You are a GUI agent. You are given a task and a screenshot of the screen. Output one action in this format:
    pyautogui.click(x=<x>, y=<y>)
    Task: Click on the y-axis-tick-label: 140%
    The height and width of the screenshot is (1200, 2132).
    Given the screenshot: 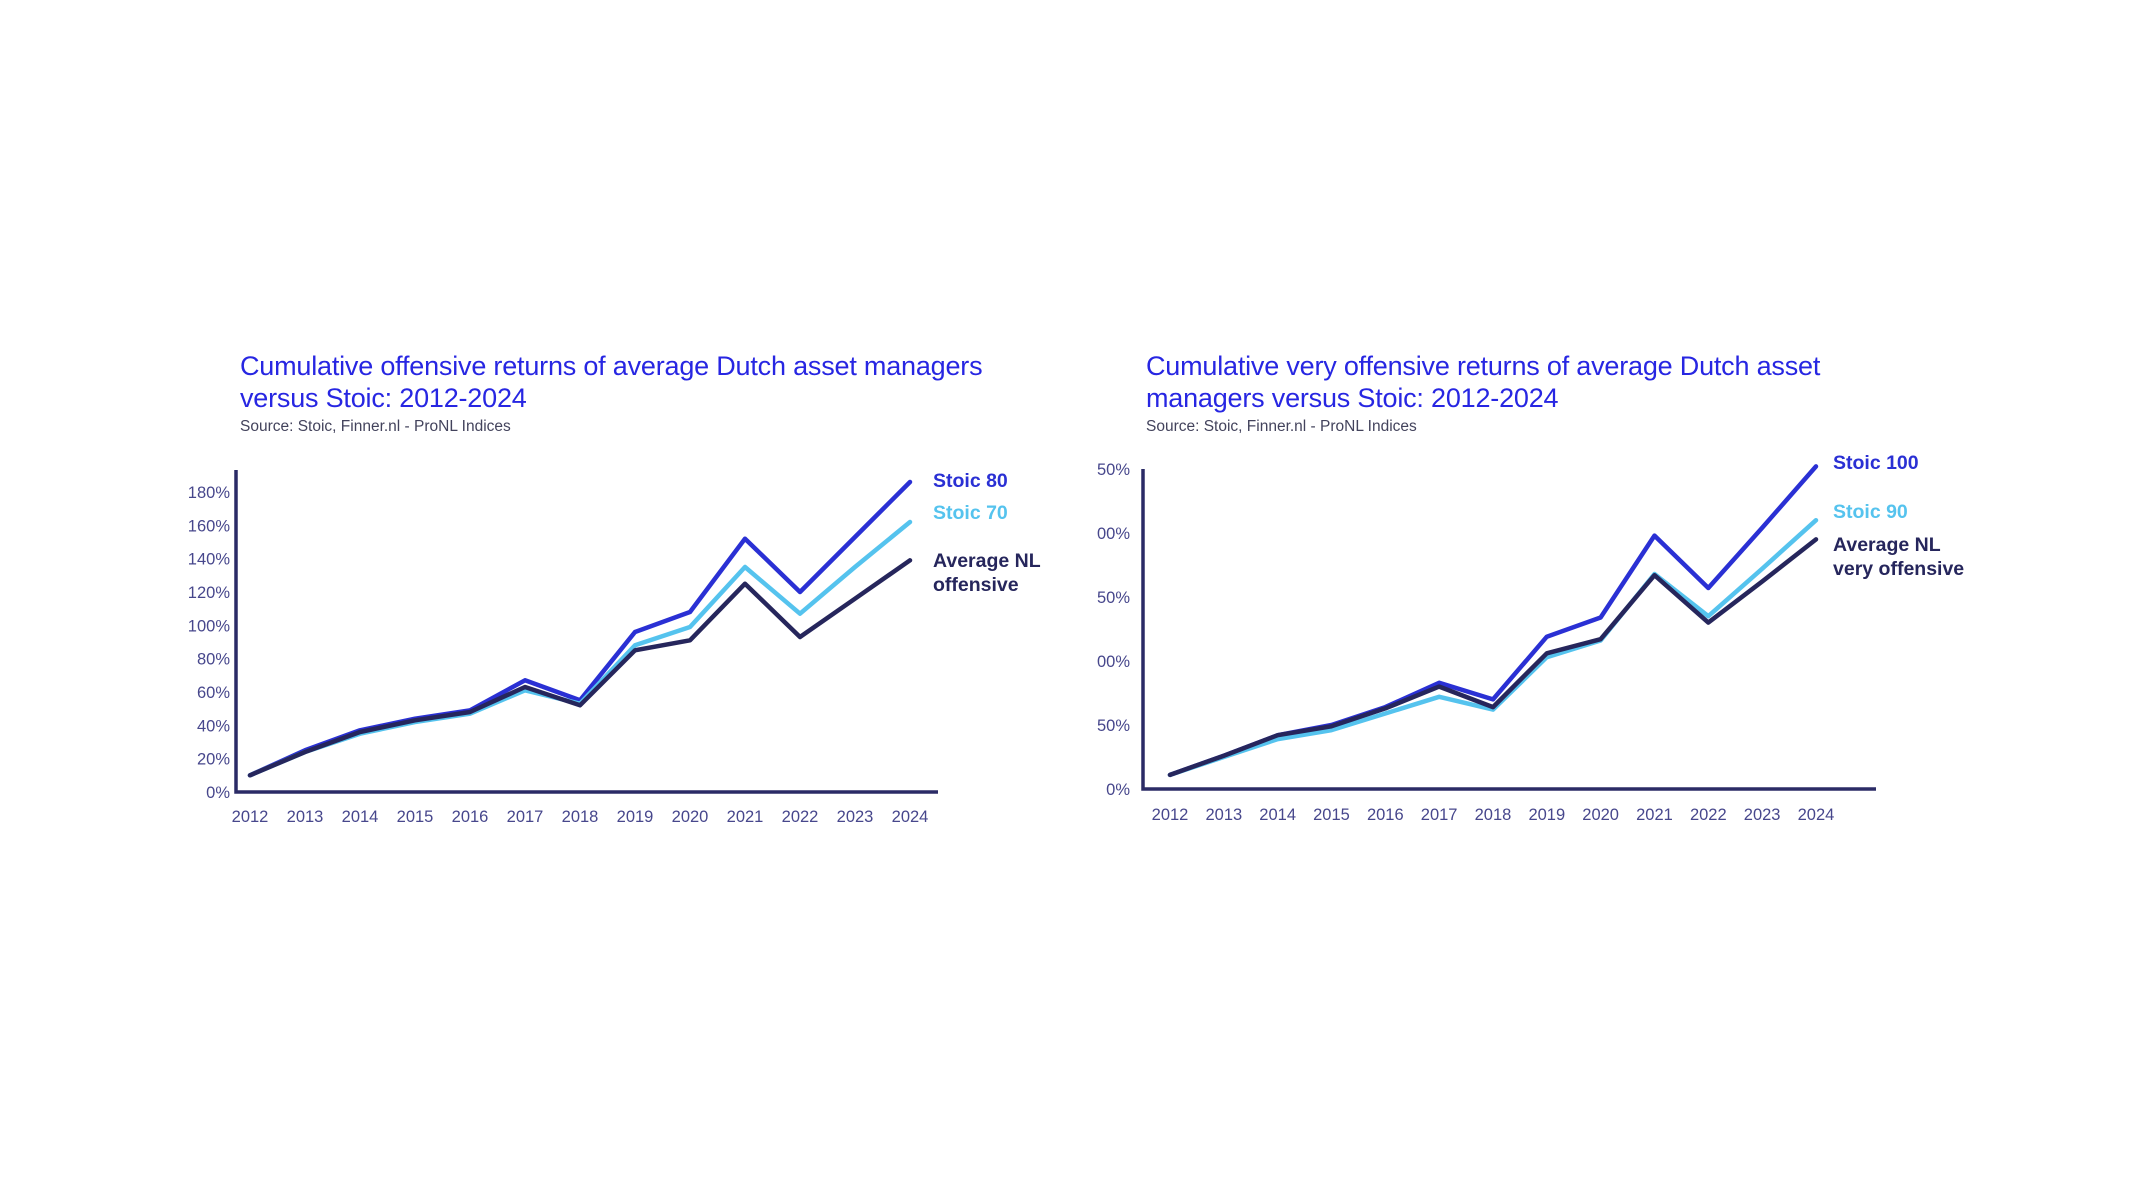 What is the action you would take?
    pyautogui.click(x=209, y=560)
    